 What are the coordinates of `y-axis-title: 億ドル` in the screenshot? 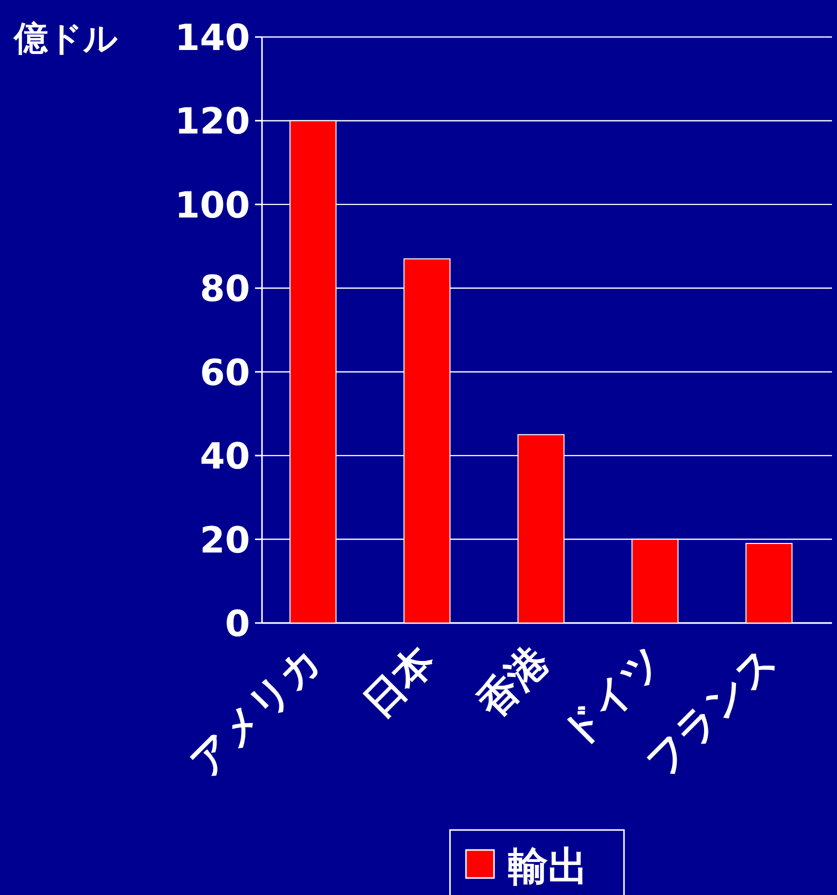 It's located at (65, 39).